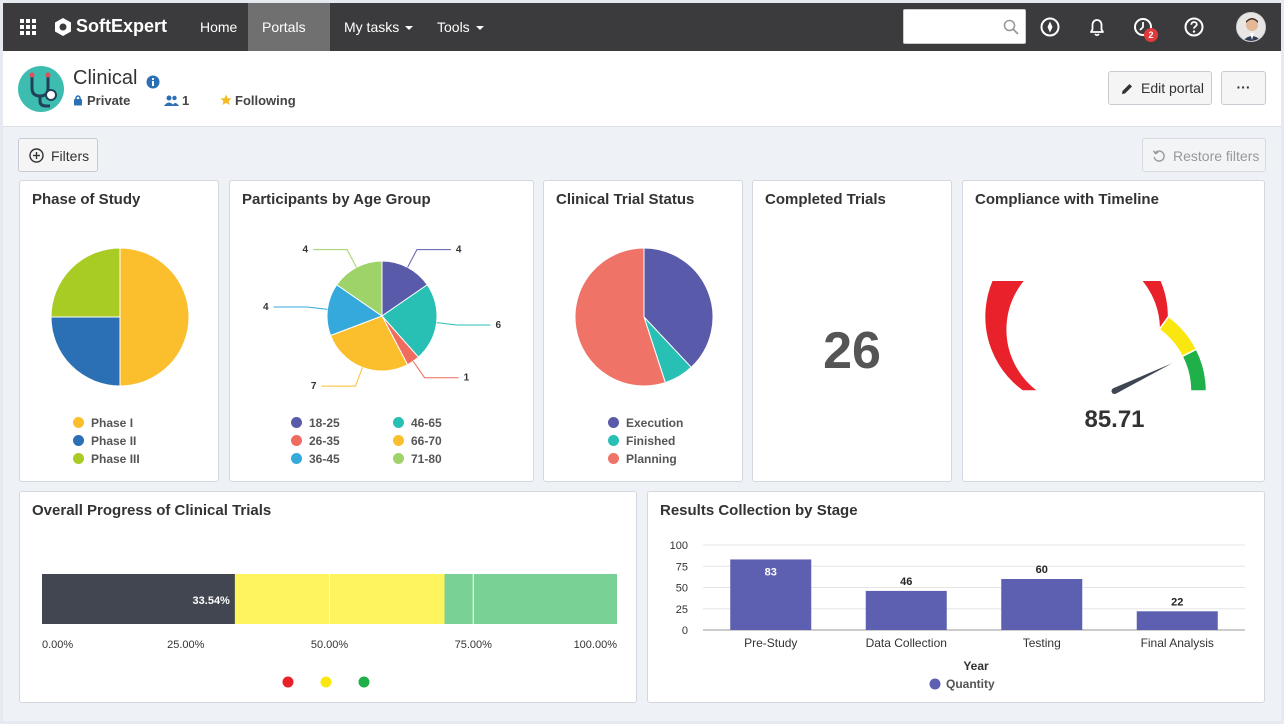 The image size is (1284, 724). I want to click on results-bar-pre-study, so click(771, 594).